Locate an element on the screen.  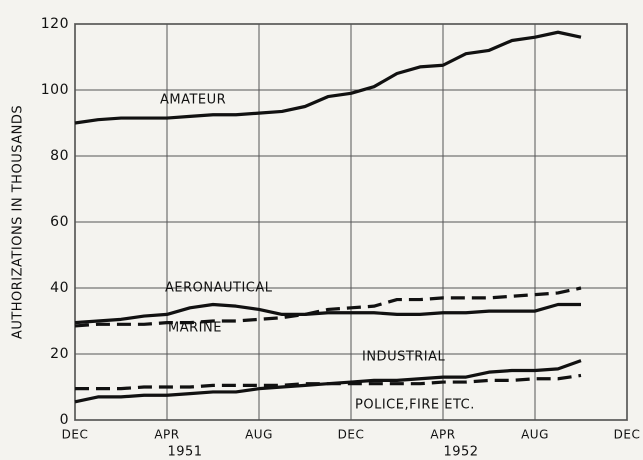
y-tick-label: 80 is located at coordinates (59, 156).